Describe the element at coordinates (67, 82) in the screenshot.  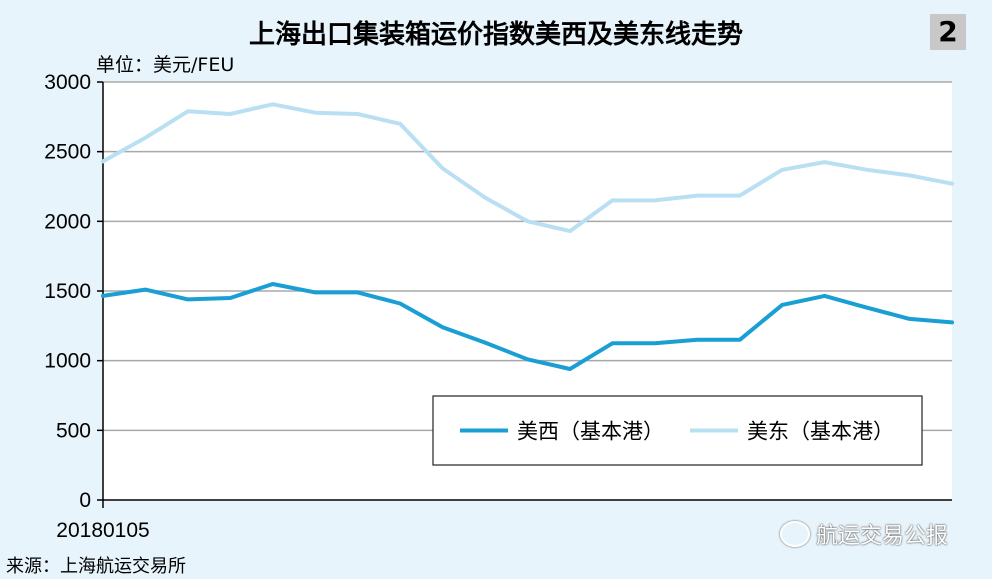
I see `y-tick-label: 3000` at that location.